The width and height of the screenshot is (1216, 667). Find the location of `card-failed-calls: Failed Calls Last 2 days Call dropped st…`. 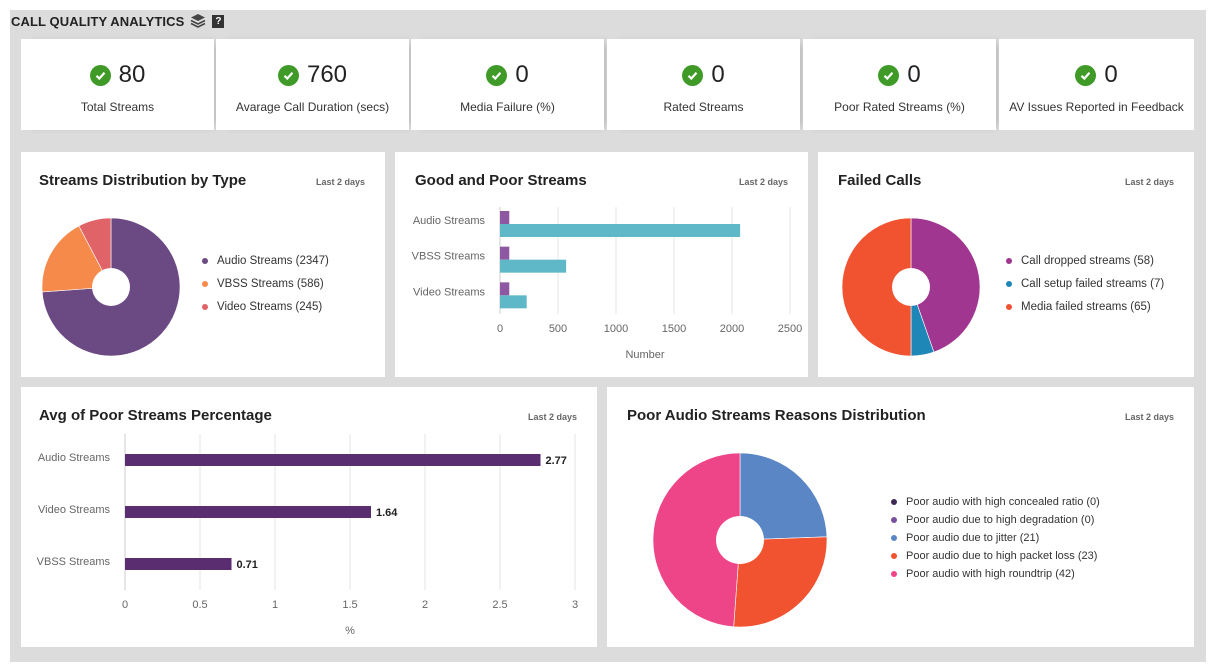

card-failed-calls: Failed Calls Last 2 days Call dropped st… is located at coordinates (1006, 264).